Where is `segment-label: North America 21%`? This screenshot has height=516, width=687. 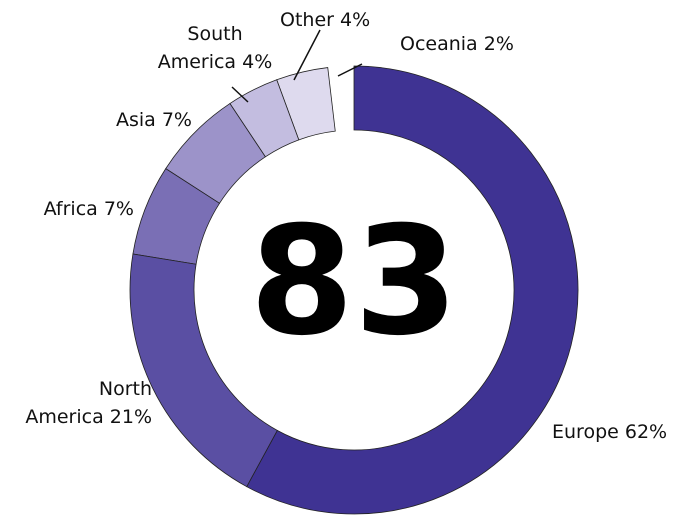 segment-label: North America 21% is located at coordinates (77, 403).